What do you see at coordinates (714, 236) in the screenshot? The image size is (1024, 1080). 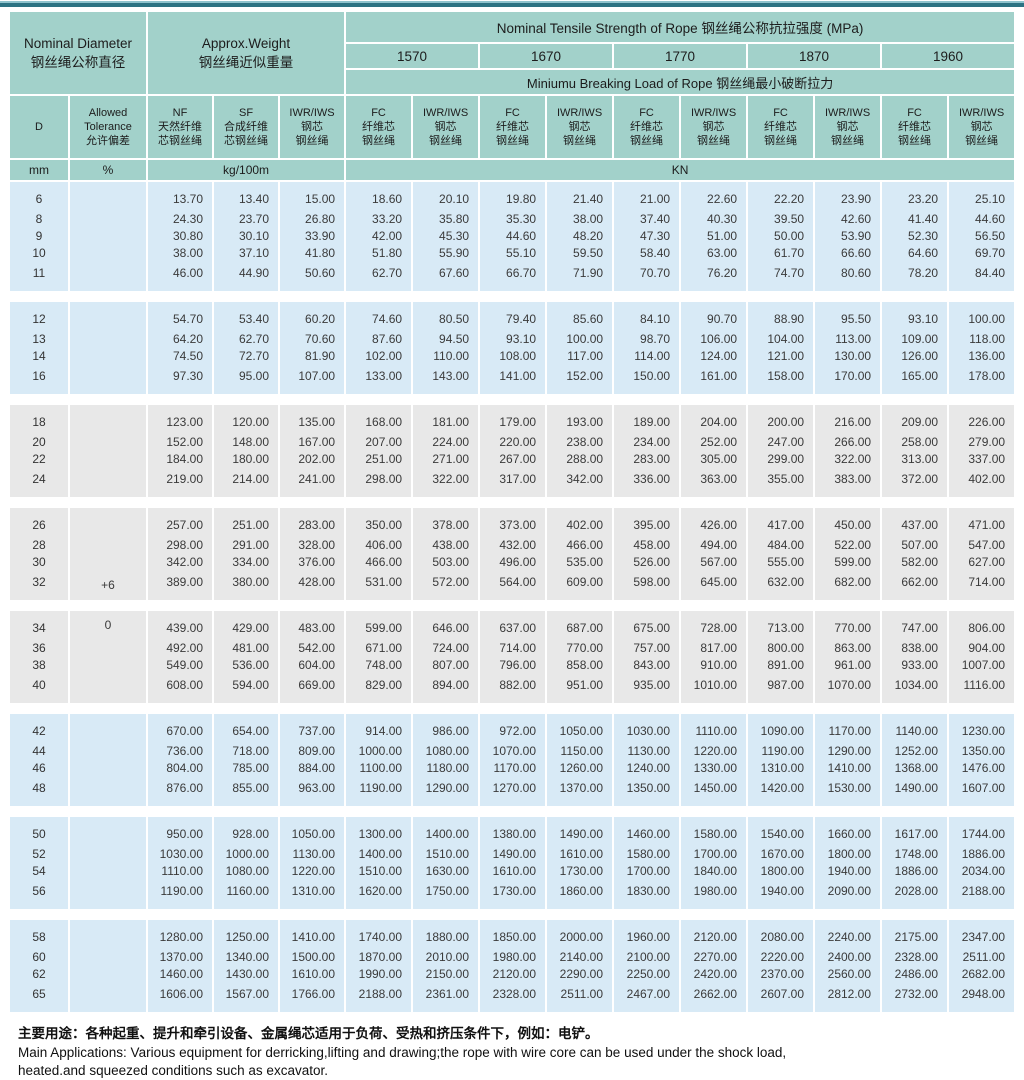 I see `cell-value: 51.00` at bounding box center [714, 236].